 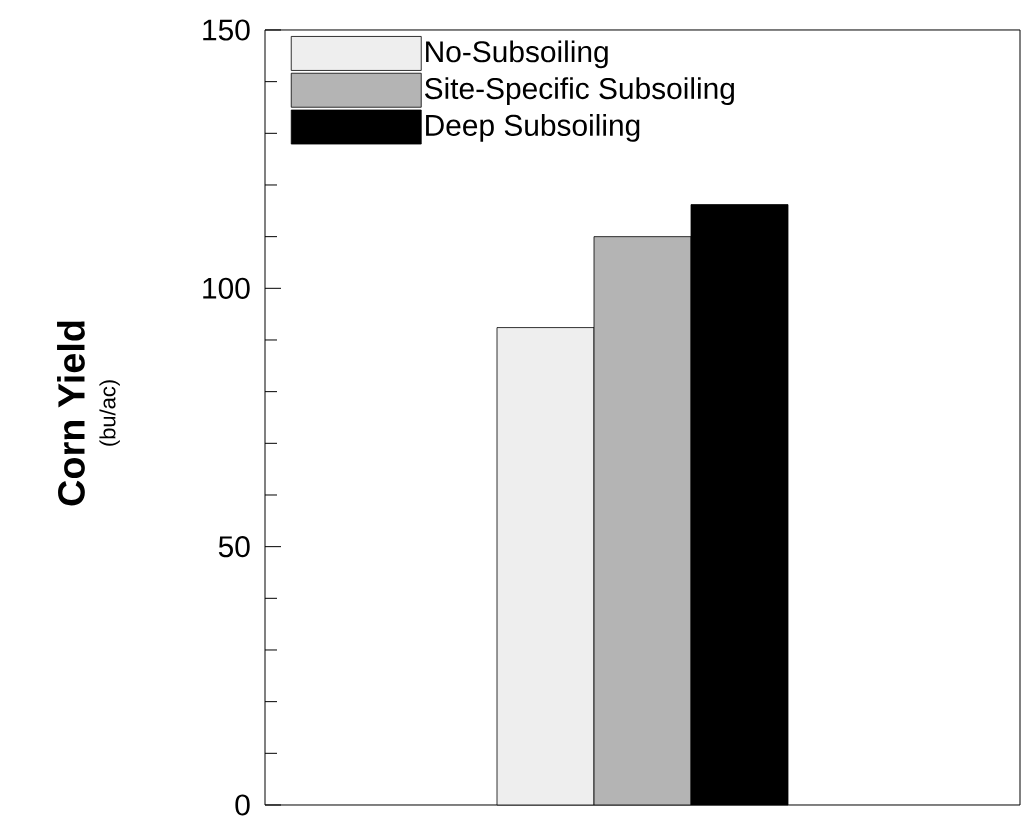 What do you see at coordinates (533, 127) in the screenshot?
I see `legend-label: Deep Subsoiling` at bounding box center [533, 127].